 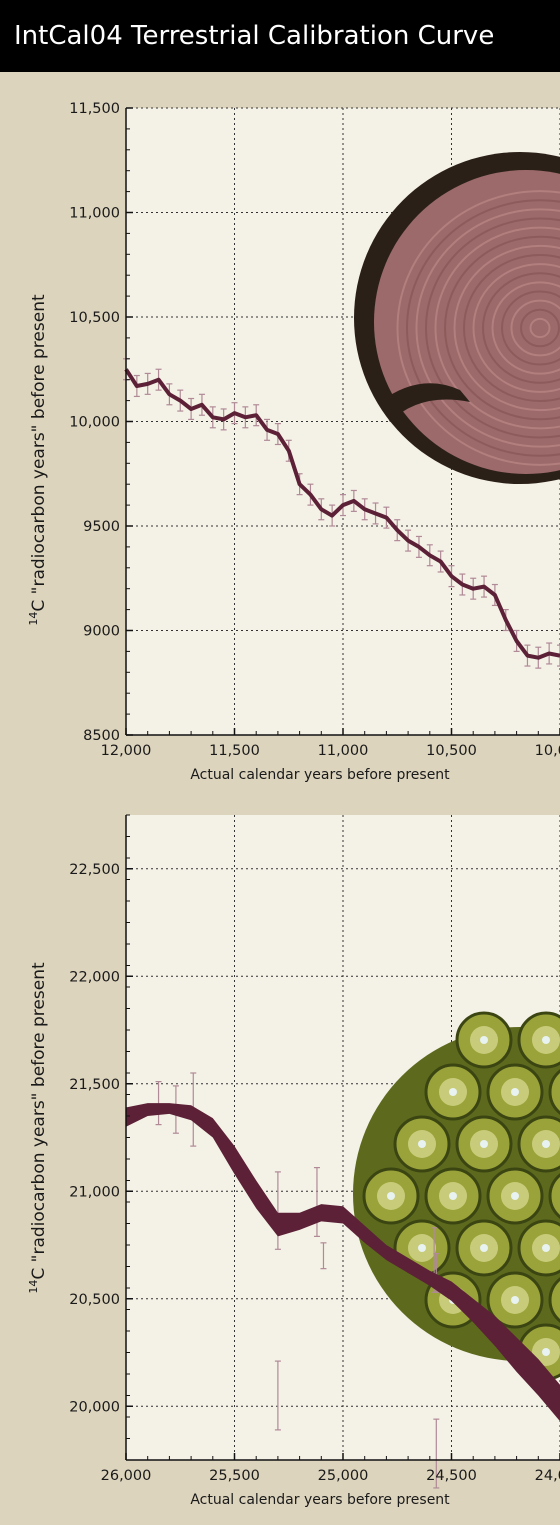 What do you see at coordinates (451, 751) in the screenshot?
I see `x-tick-label: 10,500` at bounding box center [451, 751].